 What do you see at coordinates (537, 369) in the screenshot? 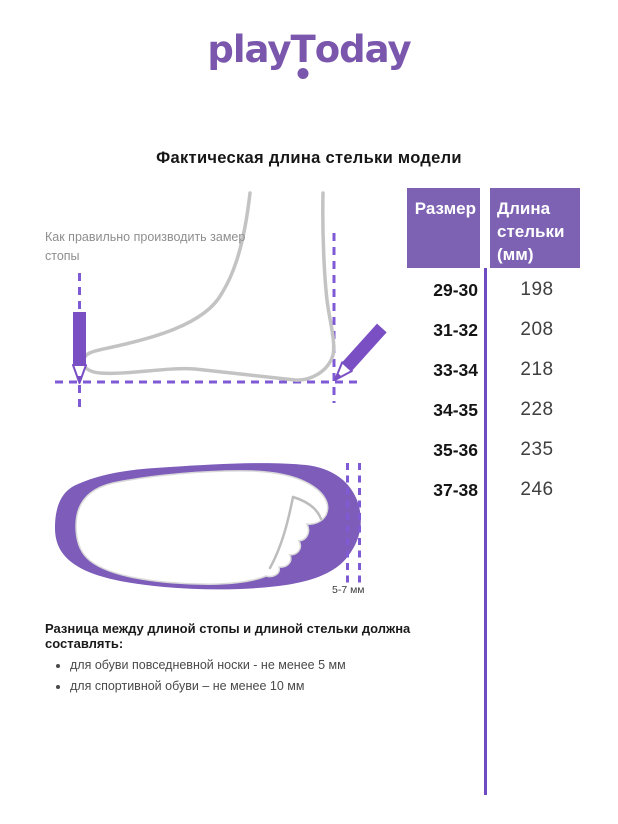
I see `length-cell: 218` at bounding box center [537, 369].